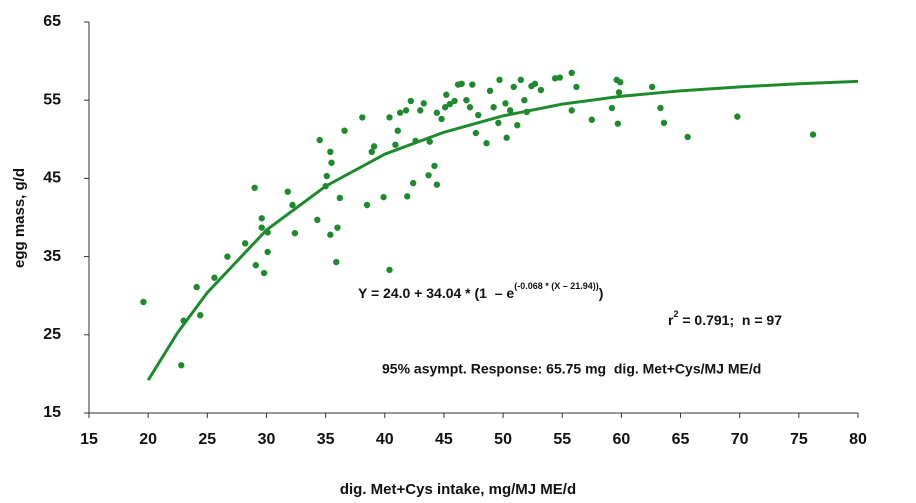 This screenshot has height=503, width=916. What do you see at coordinates (730, 320) in the screenshot?
I see `fit-stats-rest: = 0.791; n = 97` at bounding box center [730, 320].